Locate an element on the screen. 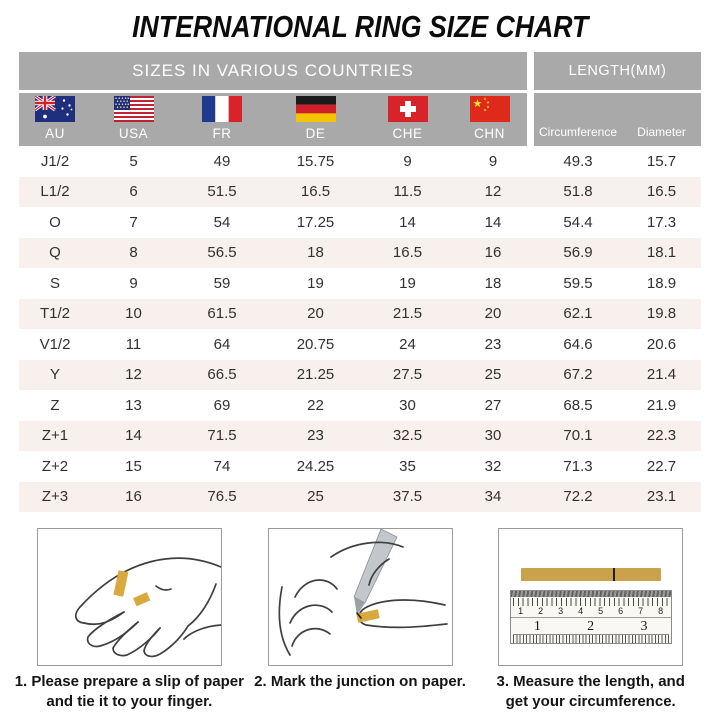 This screenshot has height=720, width=720. table-cell: 49 is located at coordinates (222, 161).